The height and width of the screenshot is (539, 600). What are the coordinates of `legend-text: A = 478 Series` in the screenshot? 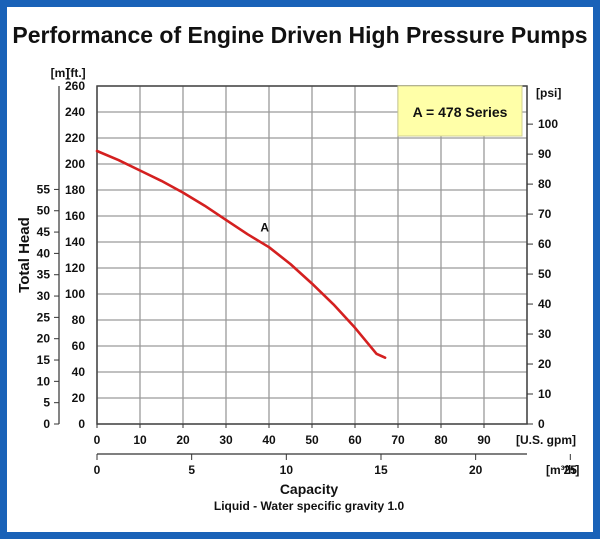 It's located at (460, 112).